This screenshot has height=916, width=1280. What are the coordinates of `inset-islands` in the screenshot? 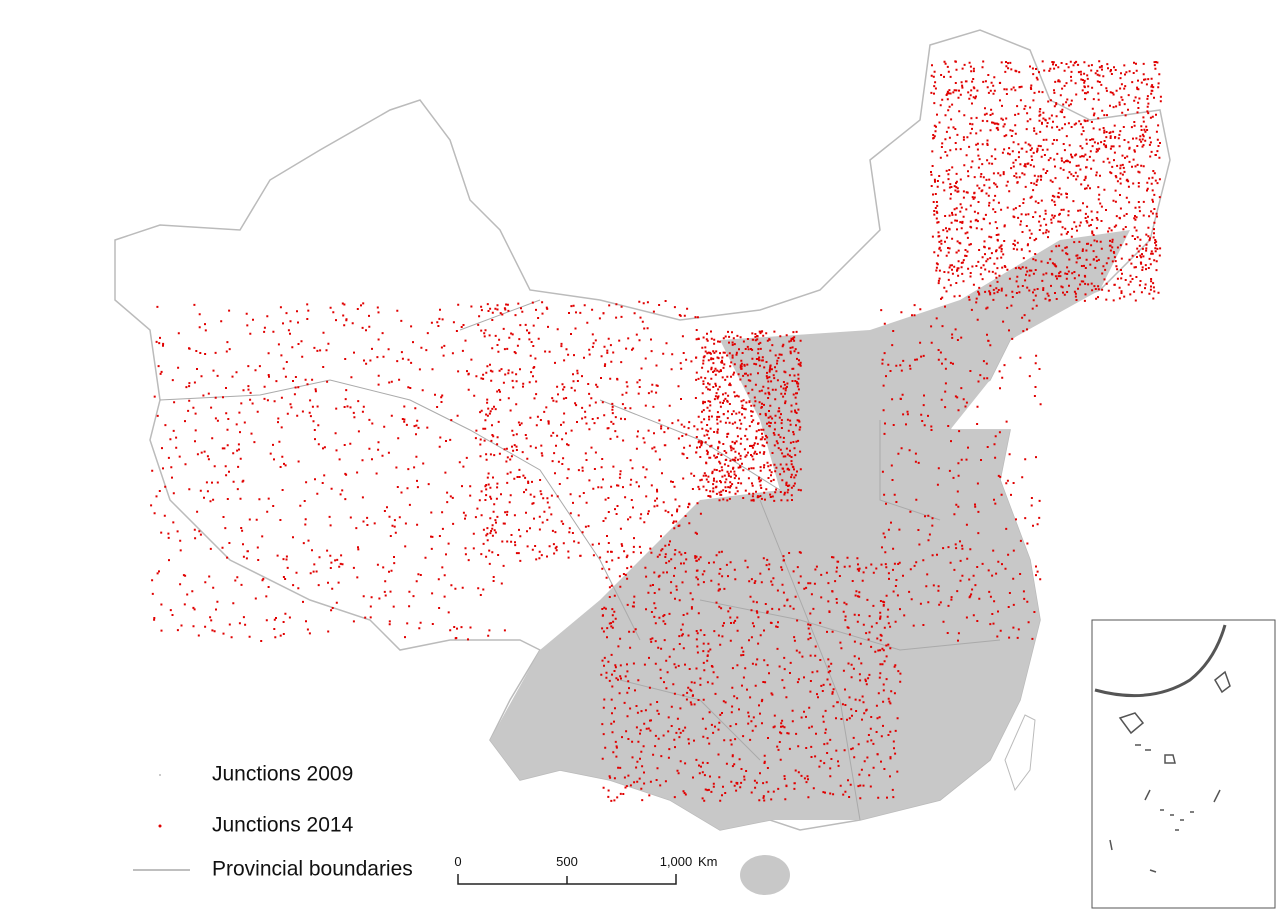 It's located at (1170, 771).